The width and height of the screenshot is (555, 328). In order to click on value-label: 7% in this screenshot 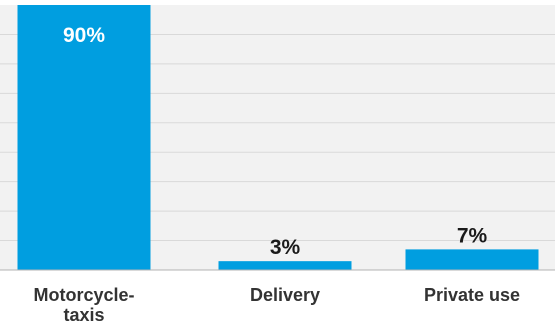, I will do `click(472, 235)`.